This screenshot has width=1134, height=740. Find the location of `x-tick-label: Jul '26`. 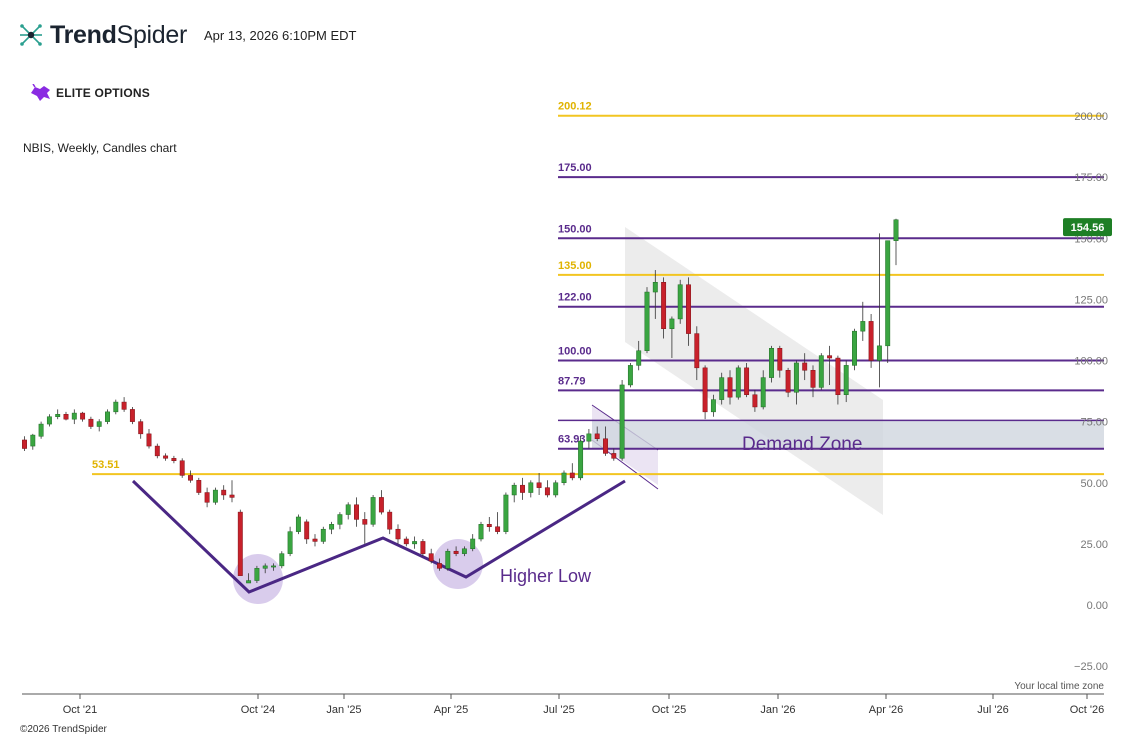

x-tick-label: Jul '26 is located at coordinates (992, 710).